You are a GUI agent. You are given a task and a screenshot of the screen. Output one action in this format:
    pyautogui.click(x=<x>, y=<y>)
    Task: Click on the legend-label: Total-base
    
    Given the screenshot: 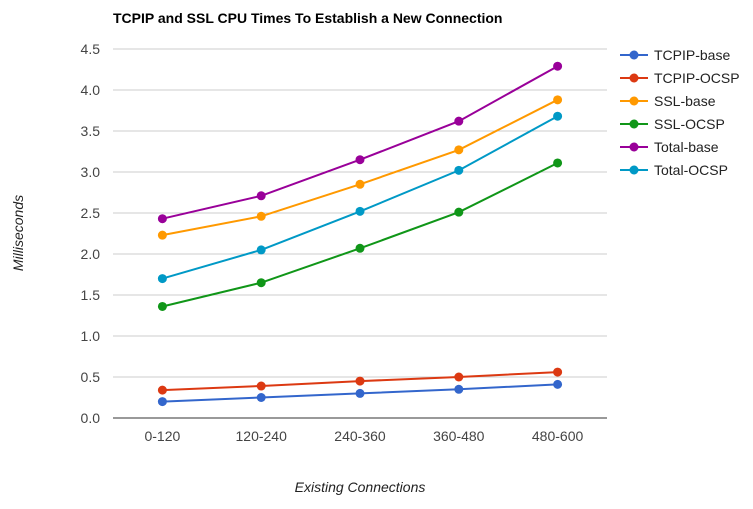 What is the action you would take?
    pyautogui.click(x=686, y=147)
    